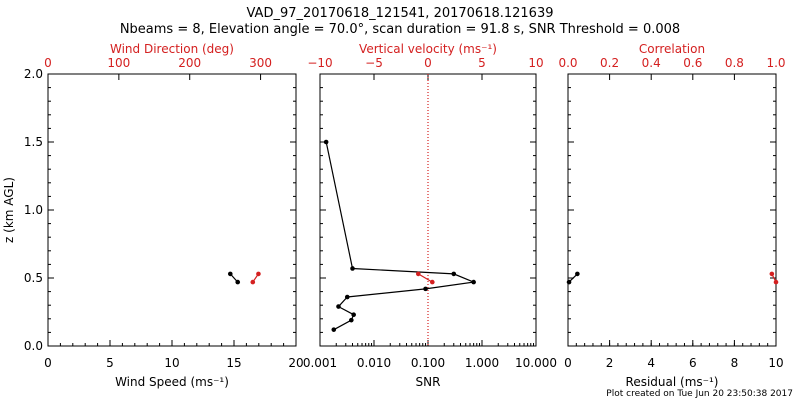  I want to click on y-tick-label-0: 0.0, so click(33, 346).